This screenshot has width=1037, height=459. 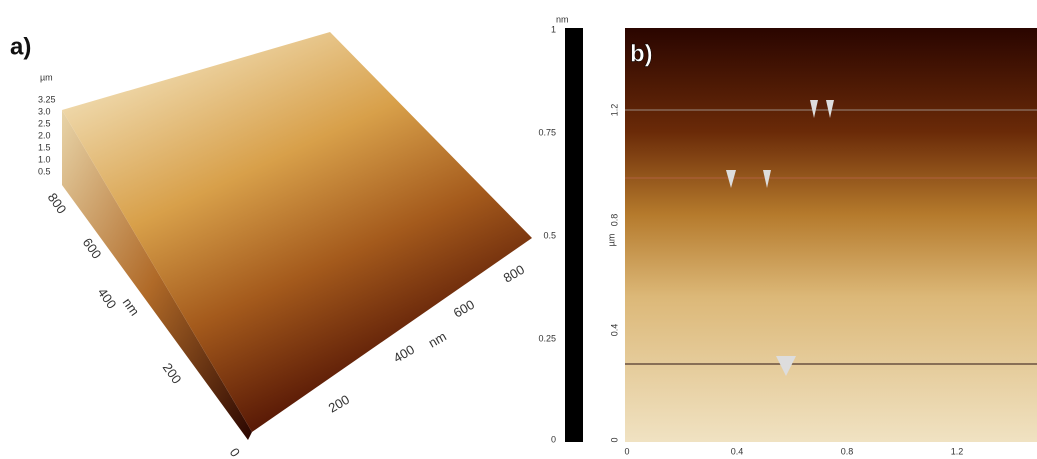 I want to click on colorbar: nm 1 0.75 0.5 0.25 0, so click(x=560, y=229).